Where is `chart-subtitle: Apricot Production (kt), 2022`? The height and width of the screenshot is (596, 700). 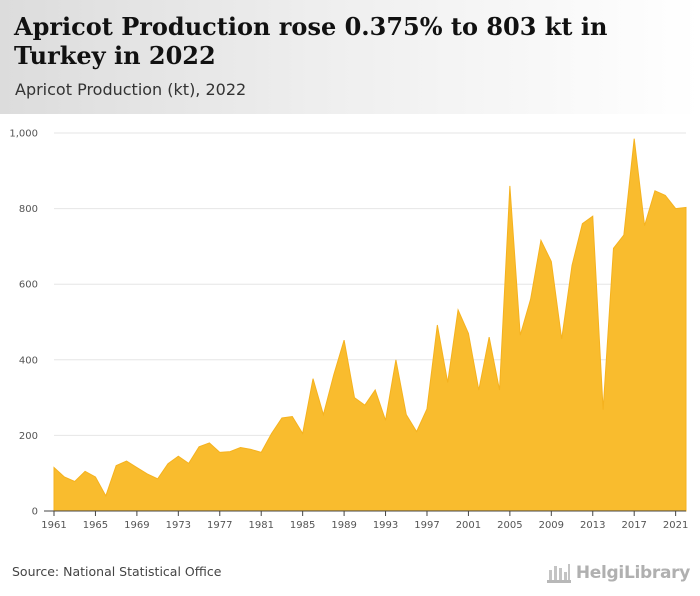
chart-subtitle: Apricot Production (kt), 2022 is located at coordinates (131, 89).